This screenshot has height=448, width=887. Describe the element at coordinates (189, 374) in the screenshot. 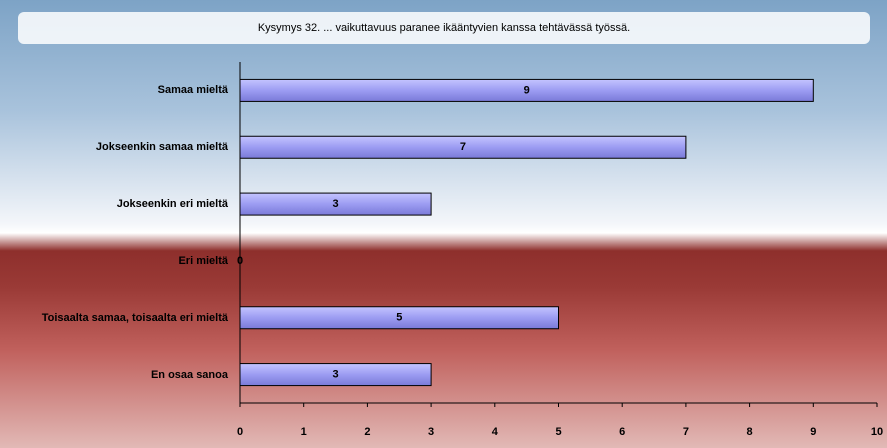

I see `category-text: En osaa sanoa` at that location.